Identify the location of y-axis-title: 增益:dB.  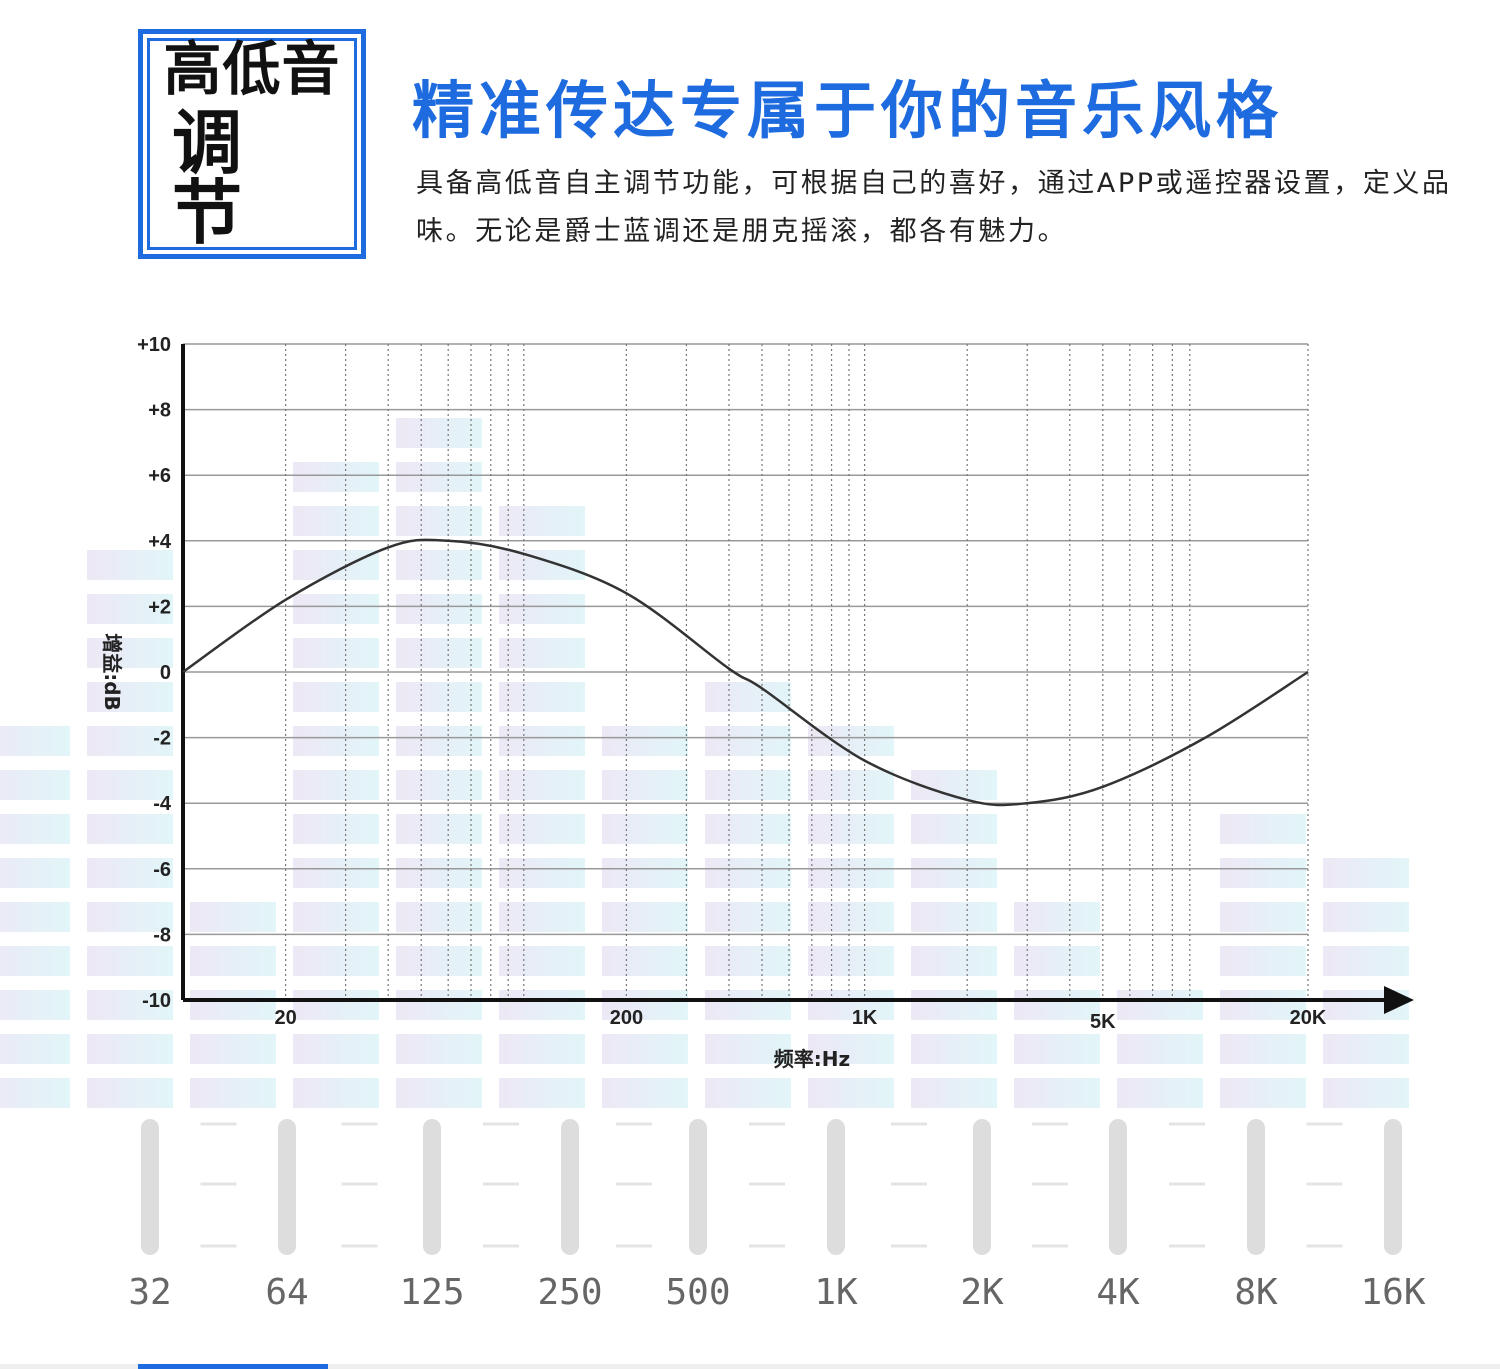
(112, 672).